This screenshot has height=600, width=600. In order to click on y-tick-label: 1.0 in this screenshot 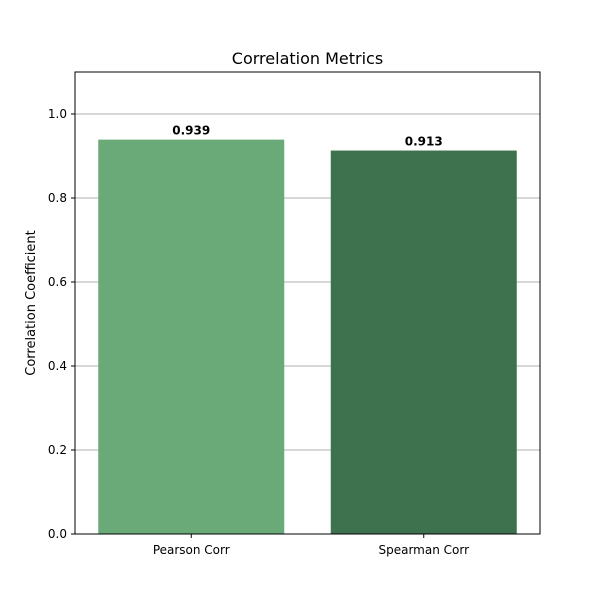, I will do `click(57, 114)`.